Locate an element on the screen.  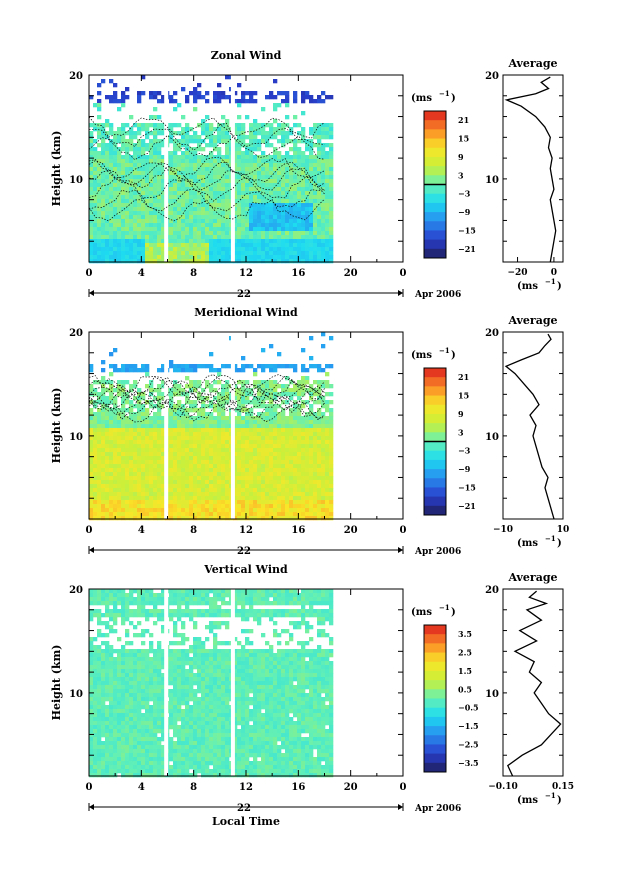
colorbar-tick-label: −15 is located at coordinates (467, 487).